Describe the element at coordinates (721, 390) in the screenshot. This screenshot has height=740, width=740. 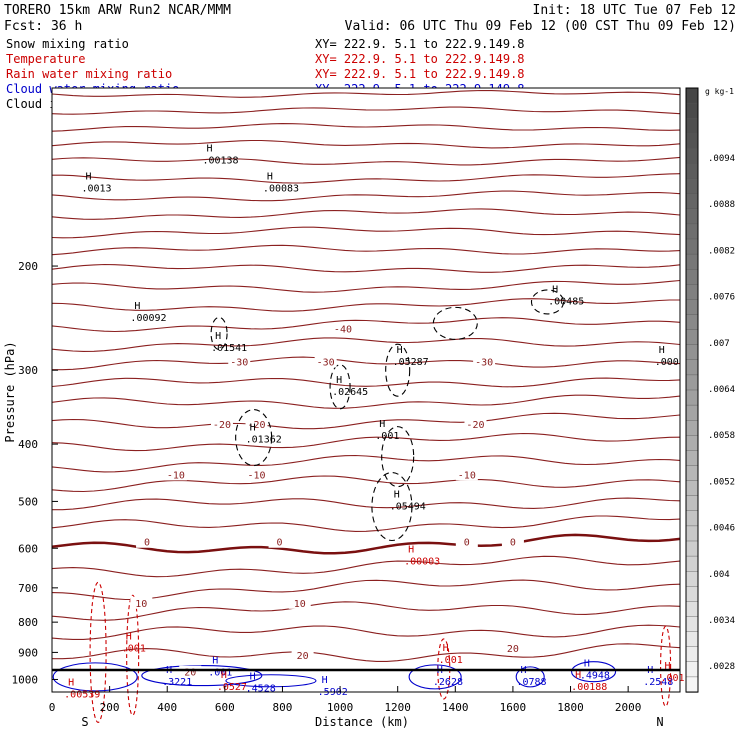
I see `colorbar-tick-label: .0064` at that location.